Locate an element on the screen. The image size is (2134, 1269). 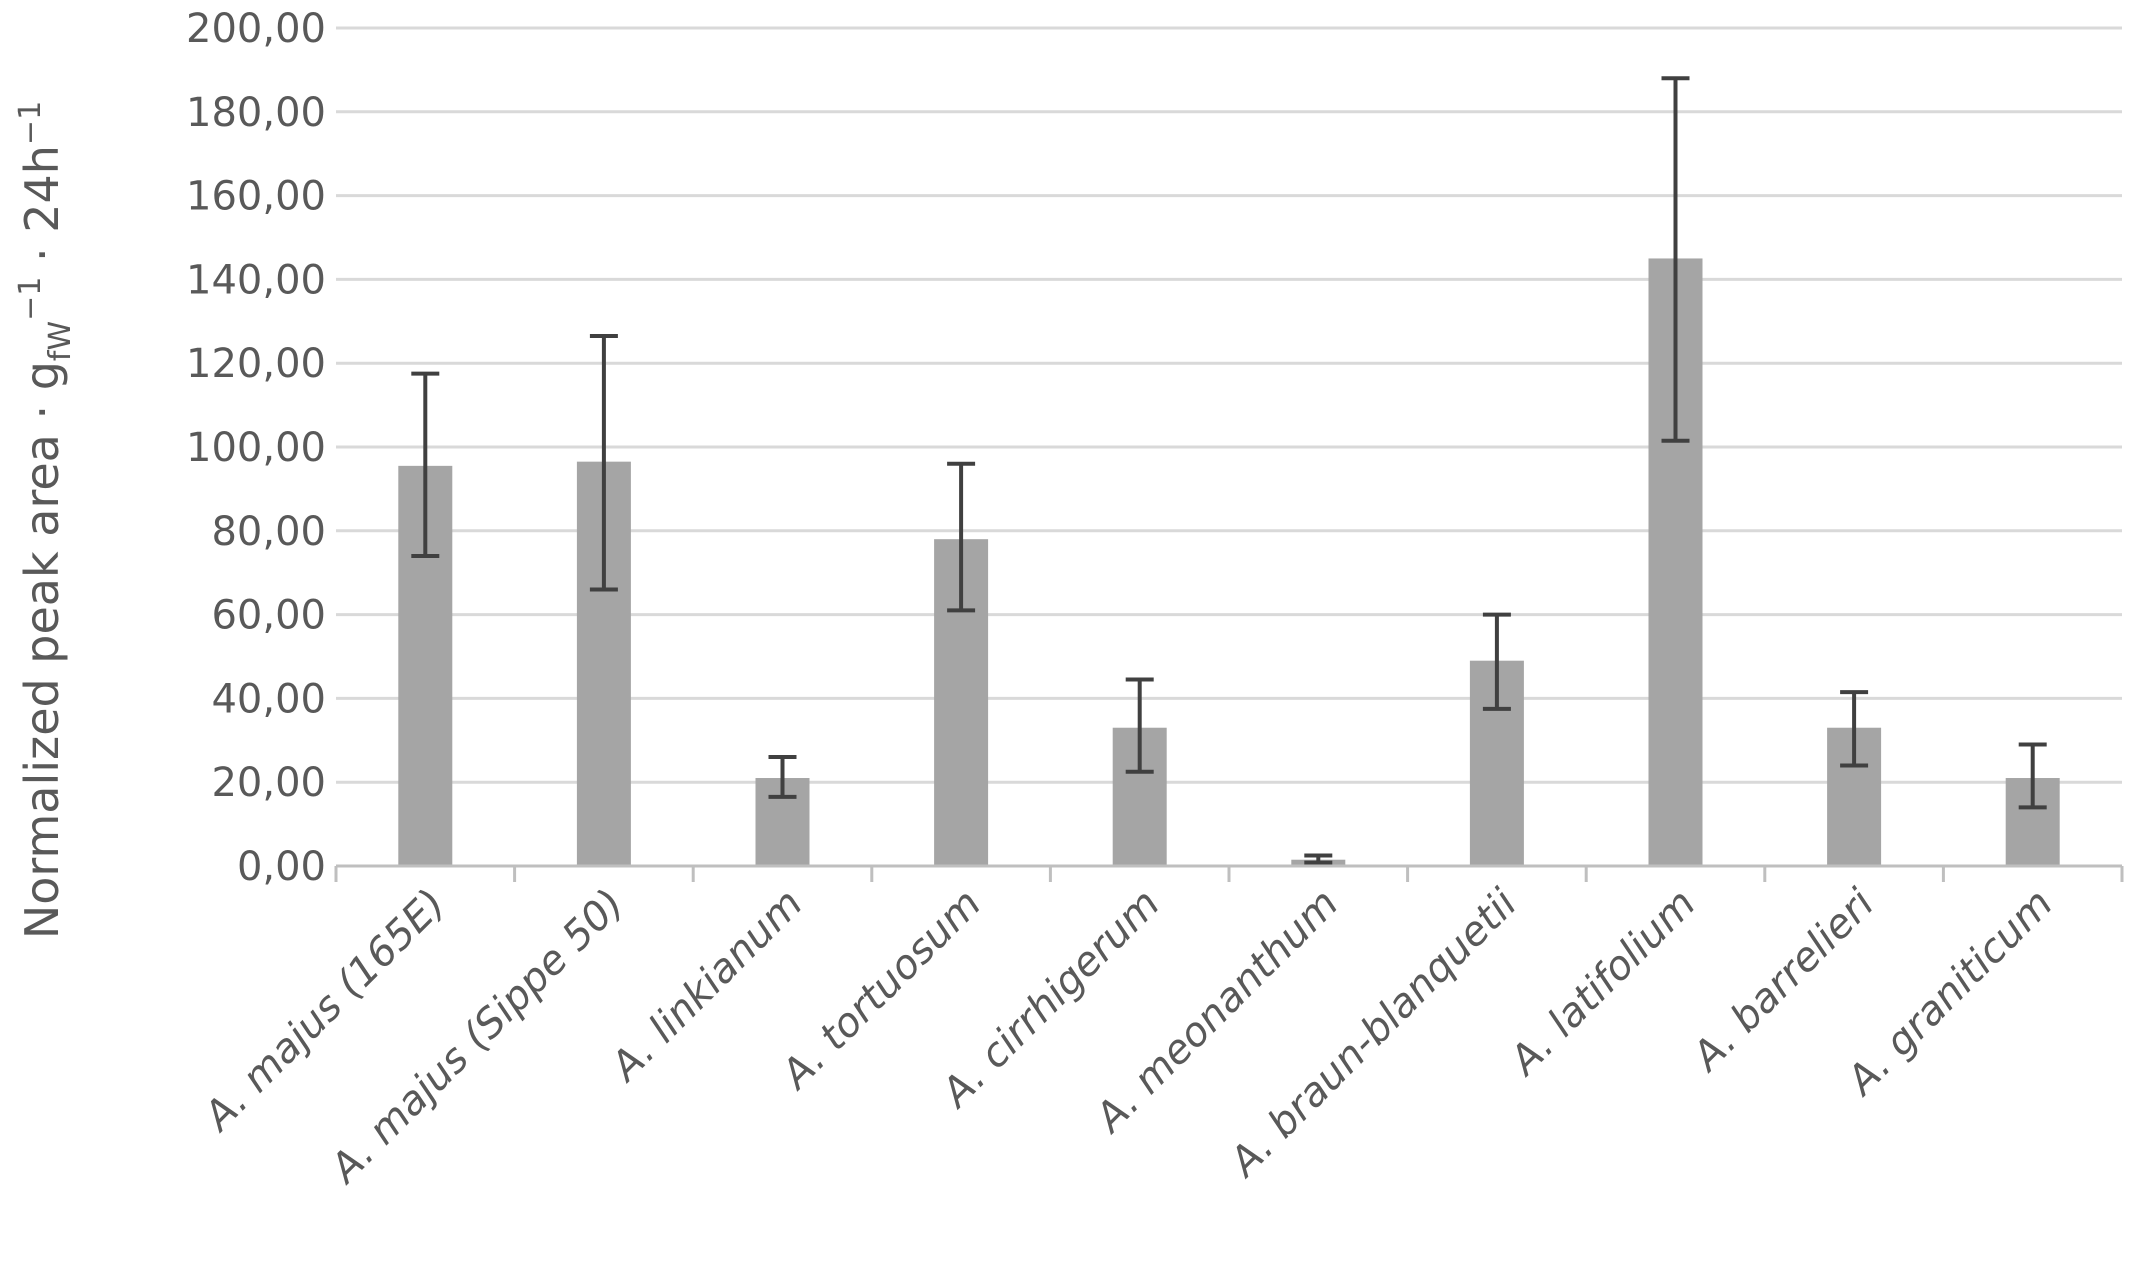
y-tick-label: 80,00 is located at coordinates (268, 532).